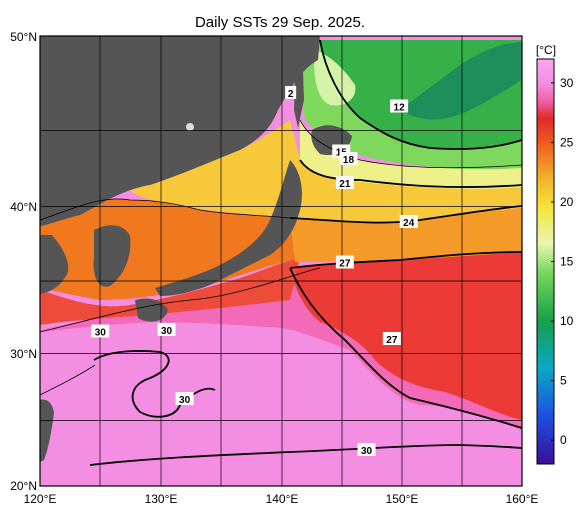 This screenshot has width=585, height=512. What do you see at coordinates (170, 291) in the screenshot?
I see `sst-band-27-west` at bounding box center [170, 291].